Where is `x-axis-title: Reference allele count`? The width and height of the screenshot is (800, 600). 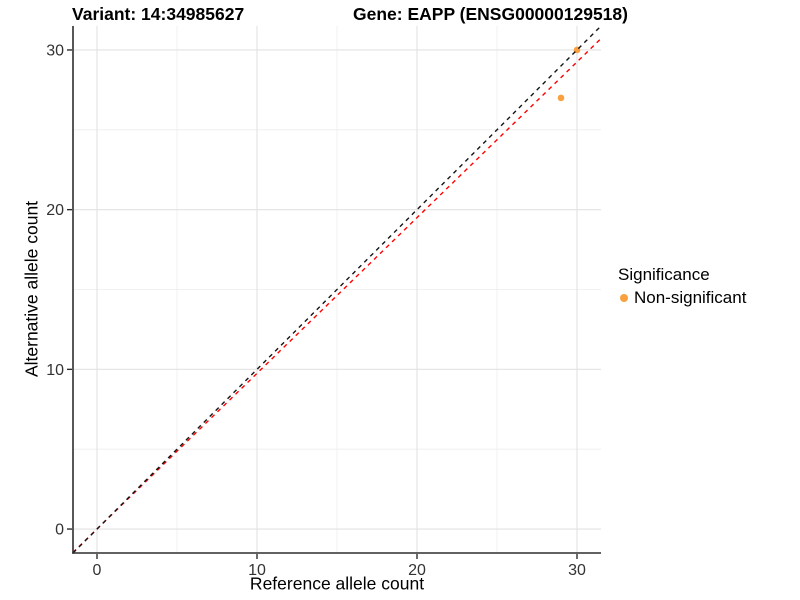 x-axis-title: Reference allele count is located at coordinates (337, 583).